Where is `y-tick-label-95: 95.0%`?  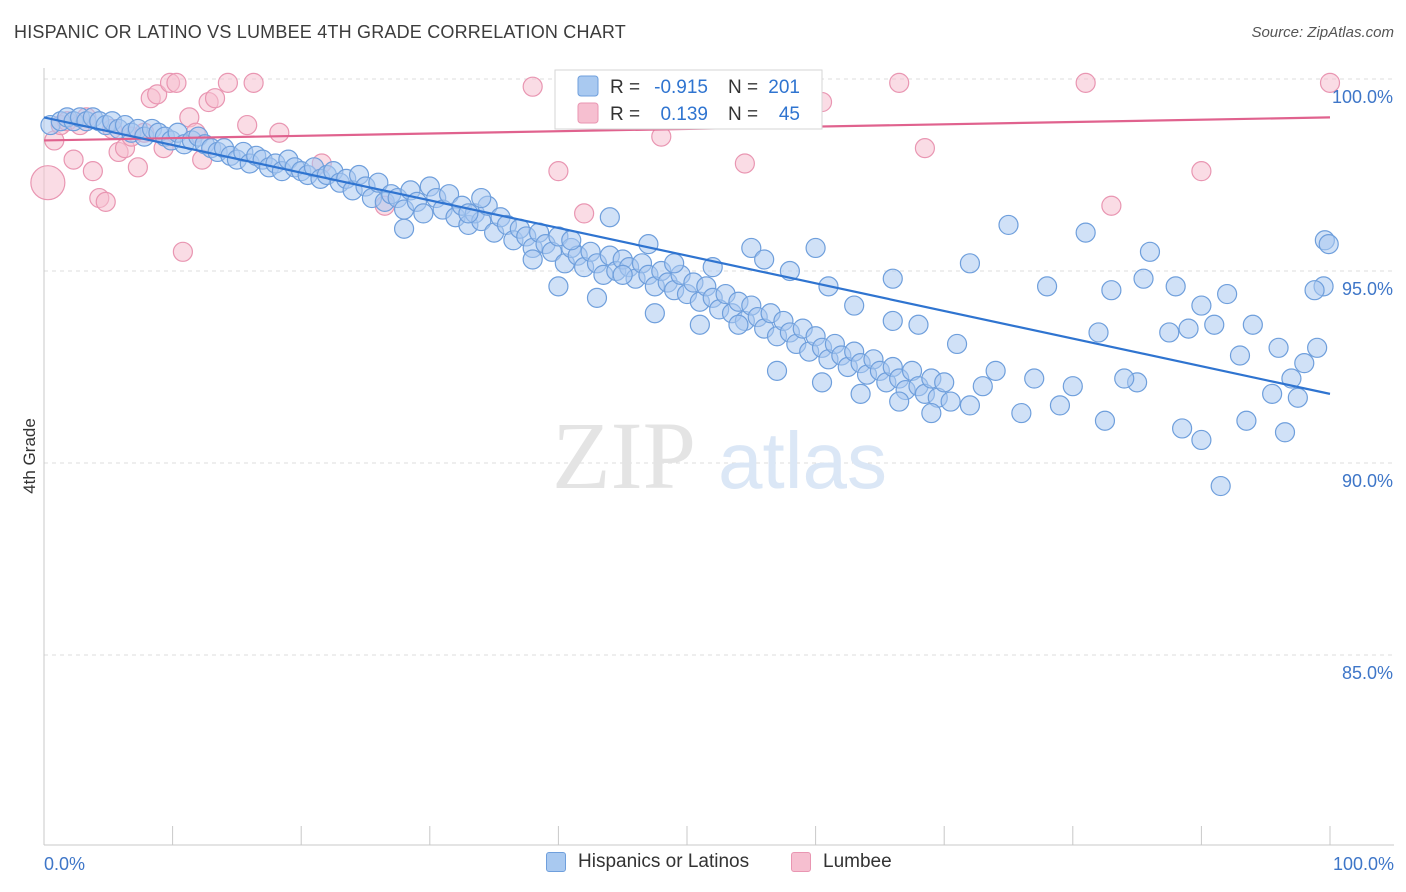
y-tick-label-95: 95.0% is located at coordinates (1367, 289).